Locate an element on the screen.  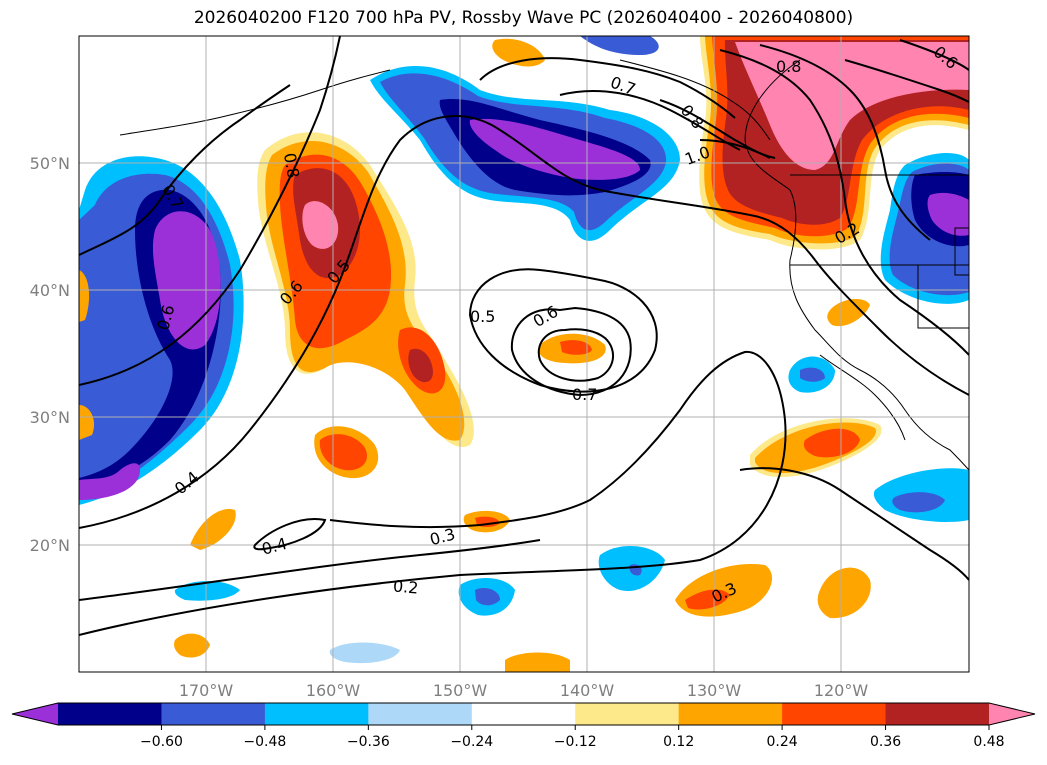
lon-label: 140°W is located at coordinates (587, 690).